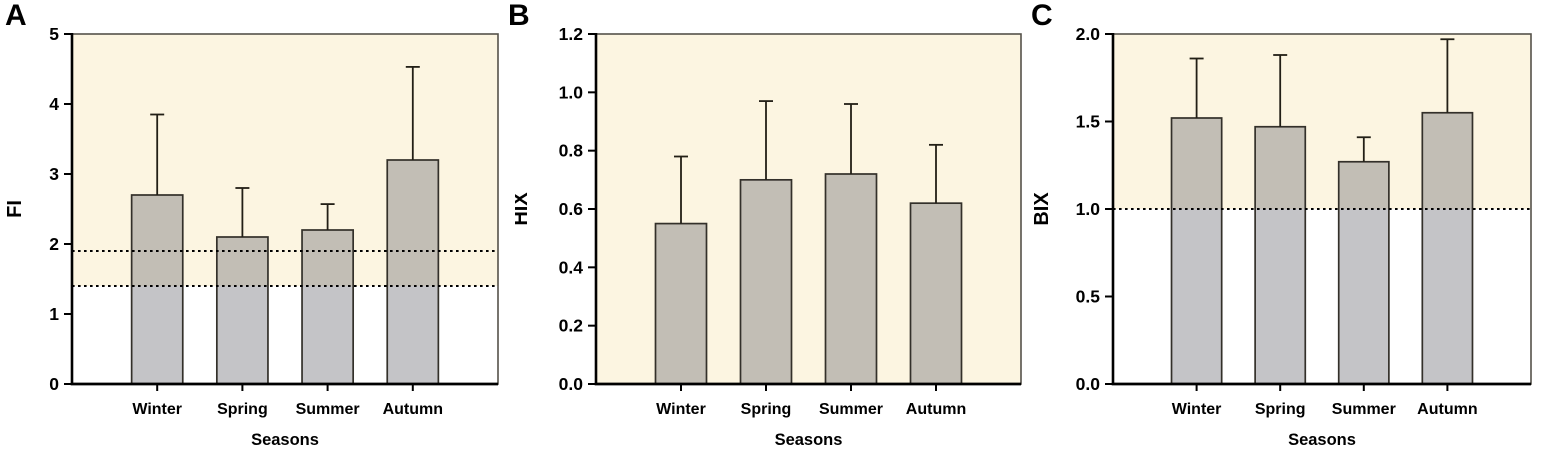  Describe the element at coordinates (1042, 209) in the screenshot. I see `y-axis-title: BIX` at that location.